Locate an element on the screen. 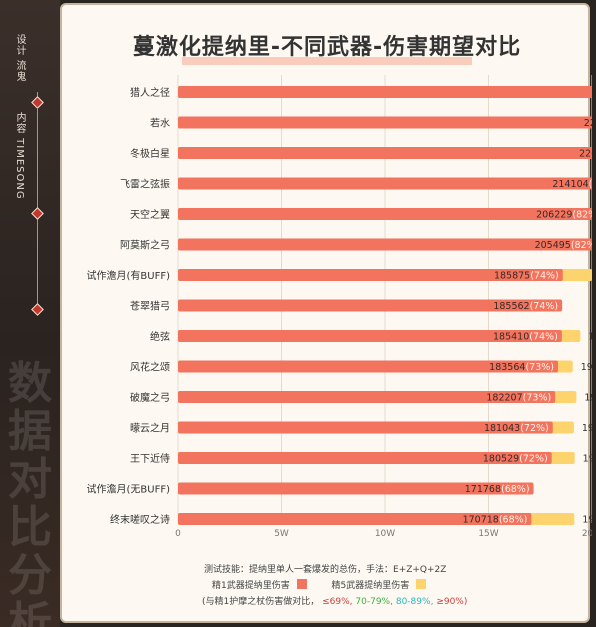  sidebar-line-top is located at coordinates (37, 96).